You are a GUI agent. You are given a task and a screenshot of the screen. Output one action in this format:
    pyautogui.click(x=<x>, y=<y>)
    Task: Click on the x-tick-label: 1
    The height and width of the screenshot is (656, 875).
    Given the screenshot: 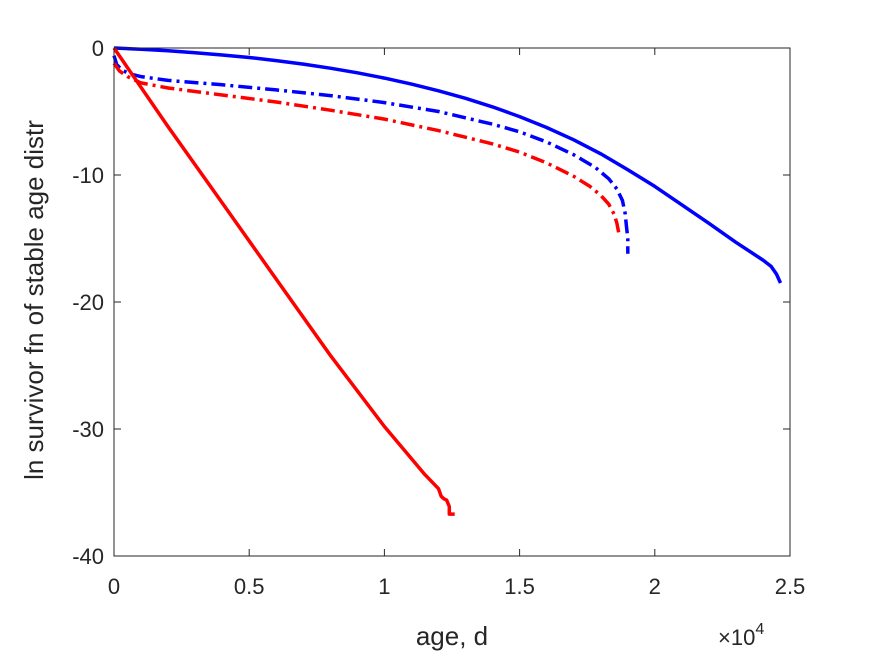 What is the action you would take?
    pyautogui.click(x=384, y=586)
    